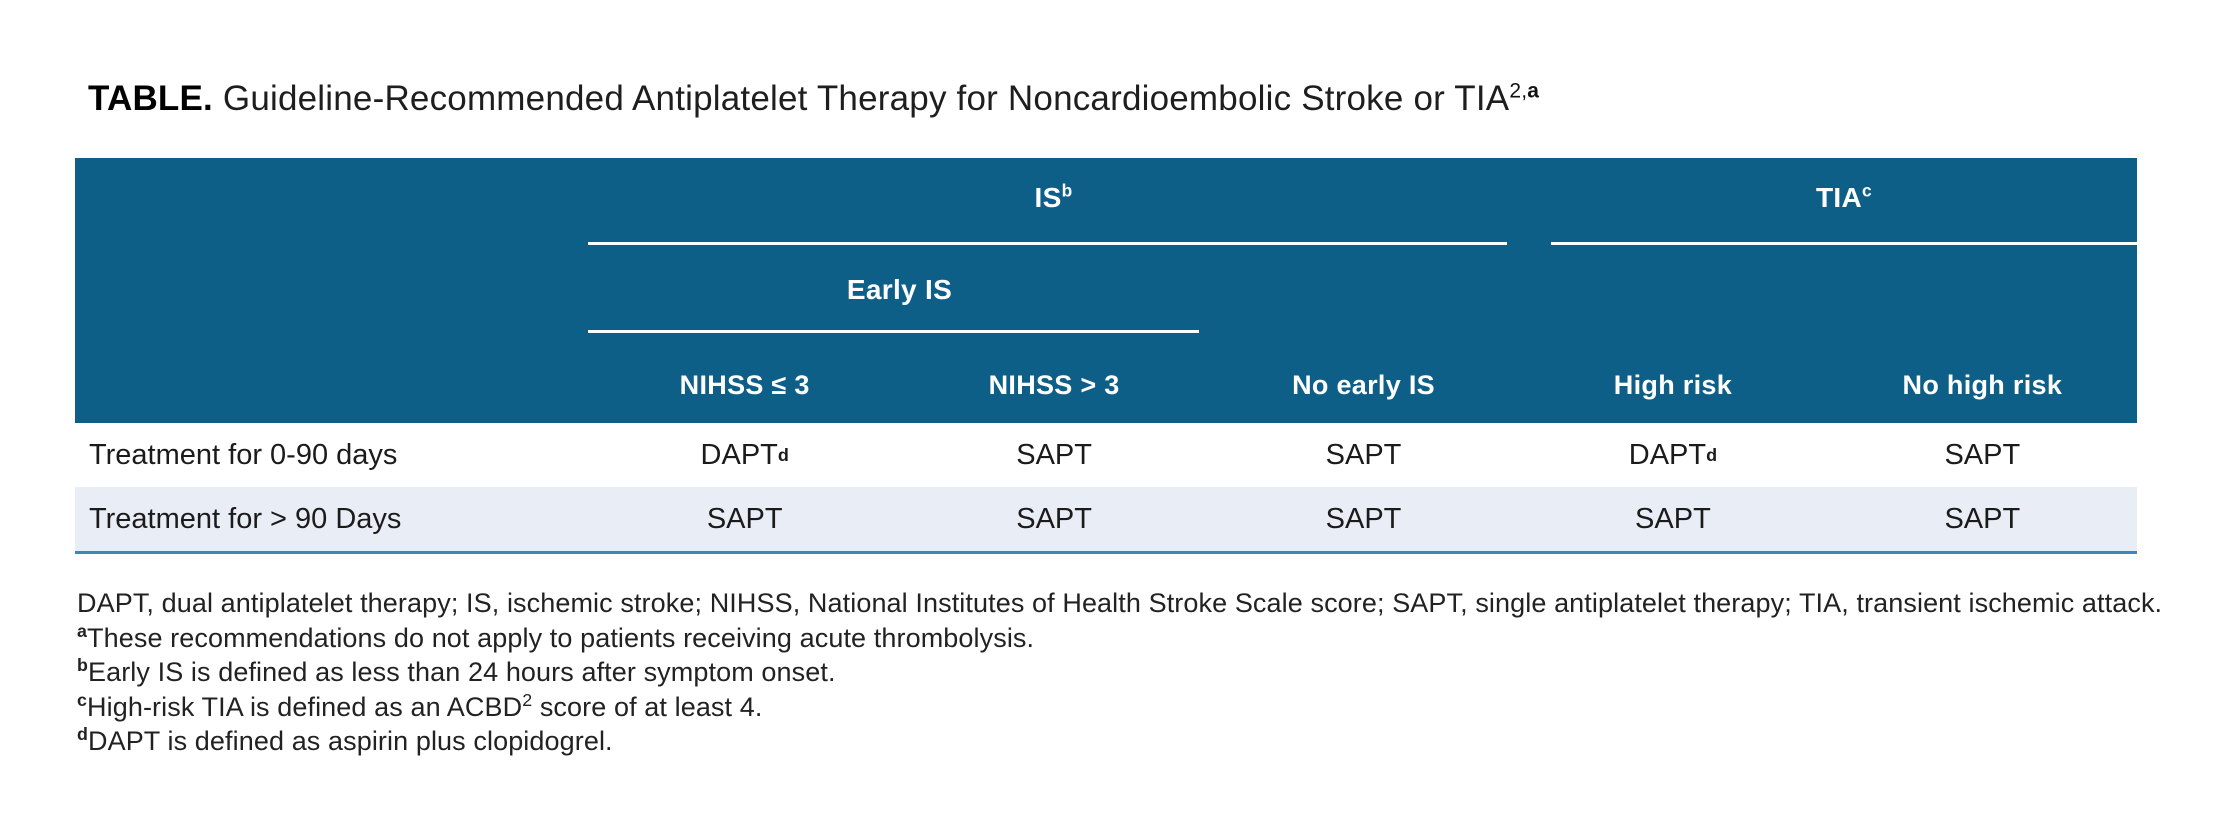  What do you see at coordinates (82, 699) in the screenshot?
I see `footnote-marker: c` at bounding box center [82, 699].